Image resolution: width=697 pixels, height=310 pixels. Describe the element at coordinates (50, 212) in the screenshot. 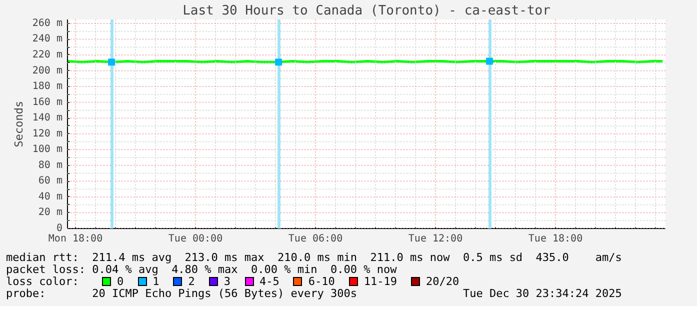

I see `y-tick-label: 20 m` at that location.